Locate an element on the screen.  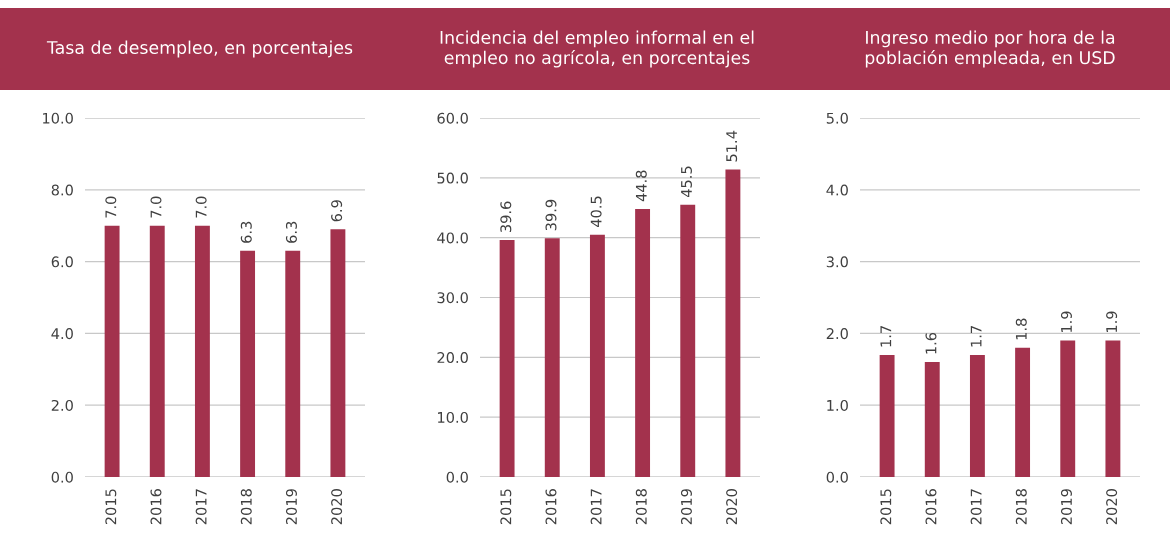
data-label: 44.8 is located at coordinates (641, 186).